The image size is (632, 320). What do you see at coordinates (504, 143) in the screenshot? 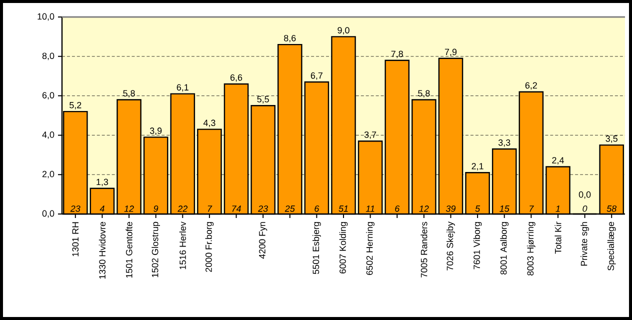
I see `data-label: 3,3` at bounding box center [504, 143].